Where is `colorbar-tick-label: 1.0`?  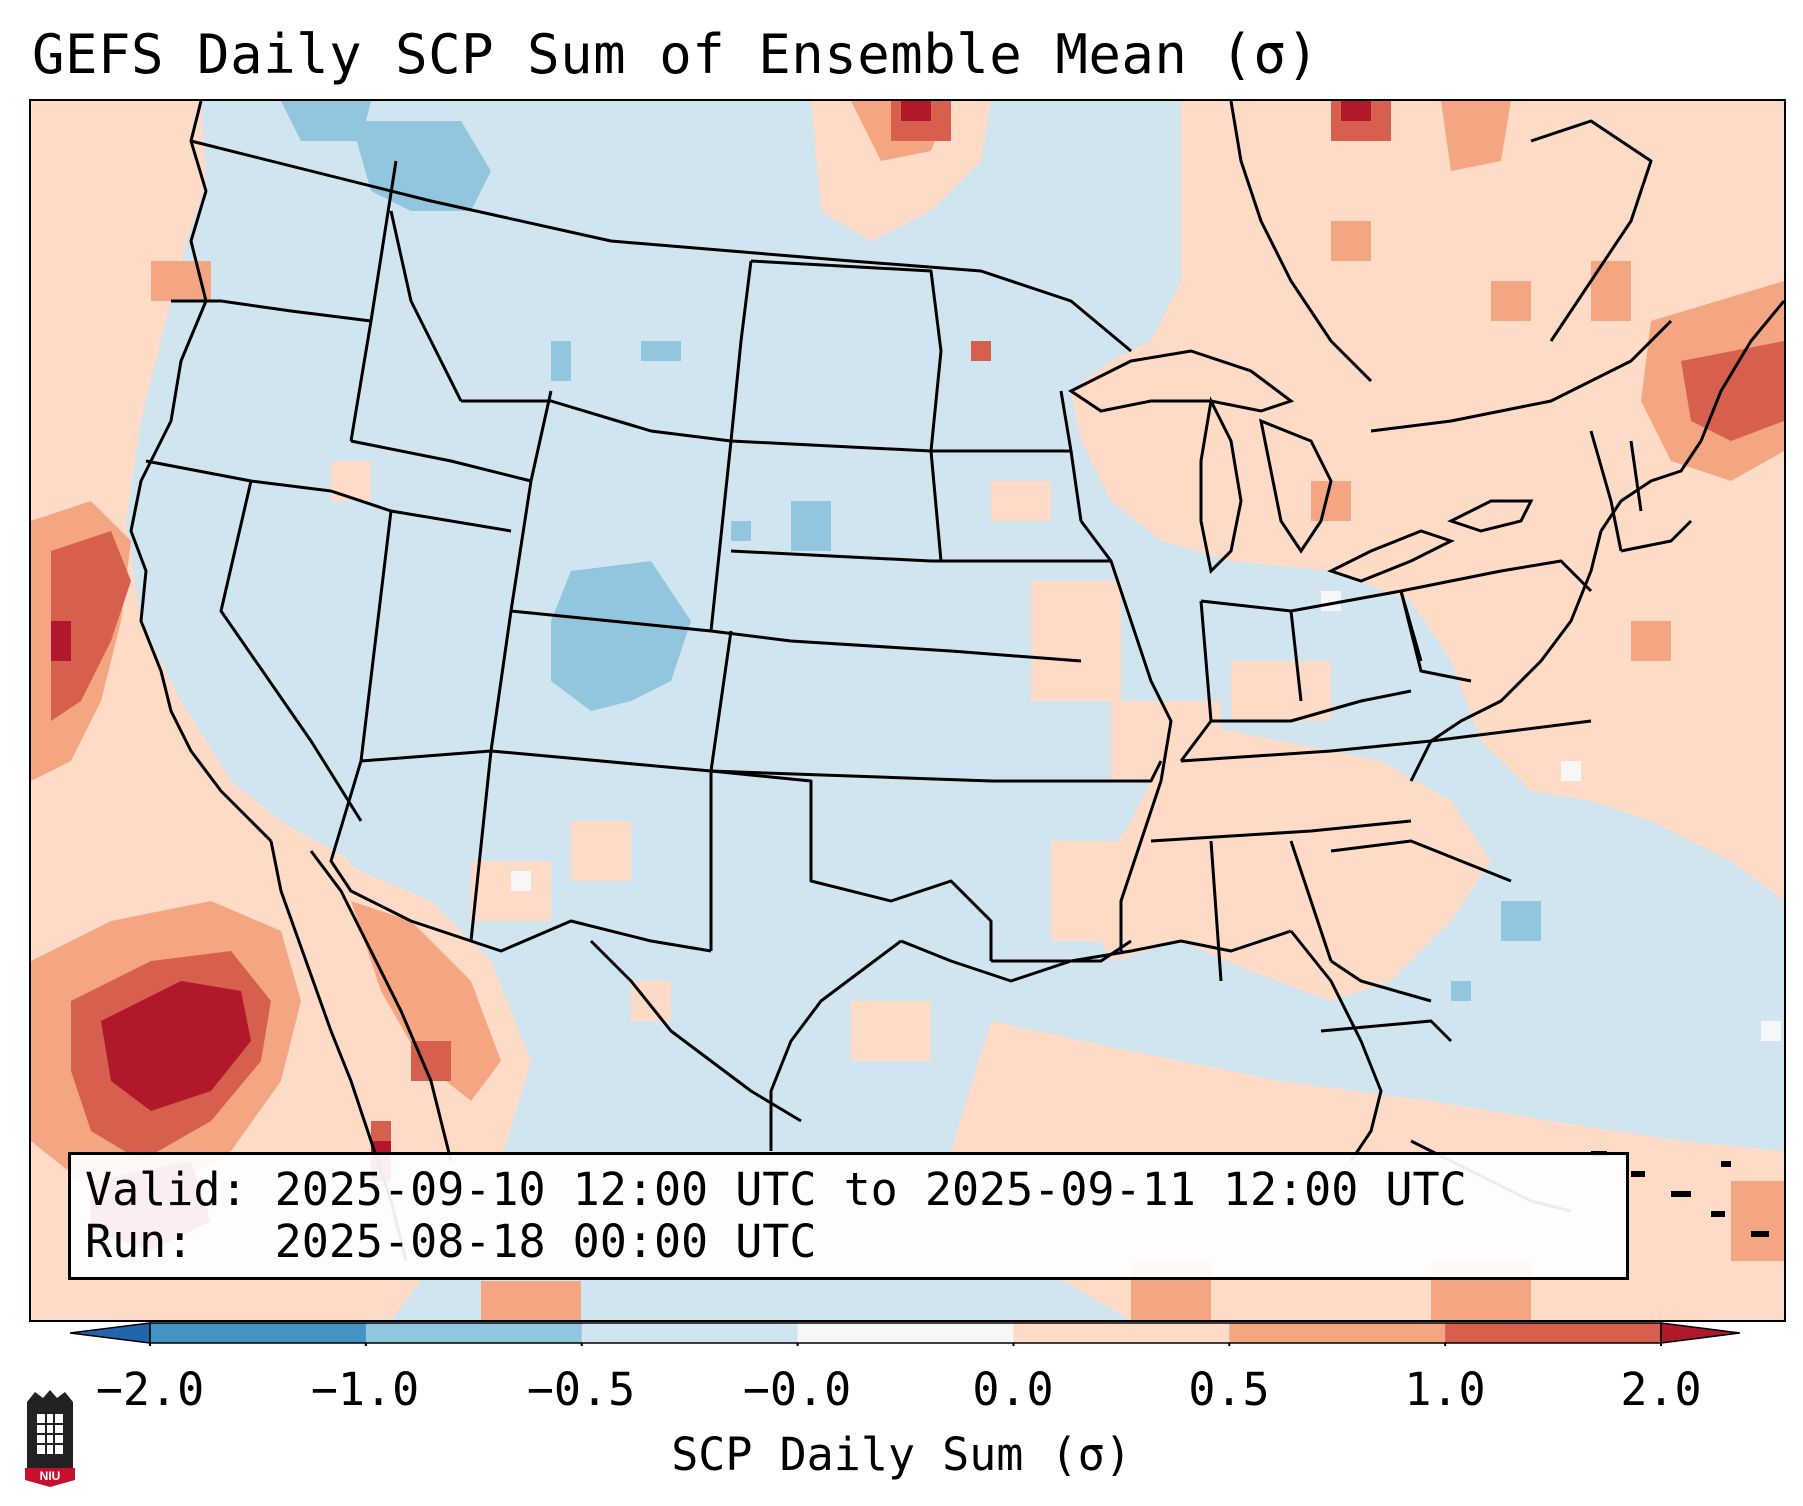 colorbar-tick-label: 1.0 is located at coordinates (1445, 1389).